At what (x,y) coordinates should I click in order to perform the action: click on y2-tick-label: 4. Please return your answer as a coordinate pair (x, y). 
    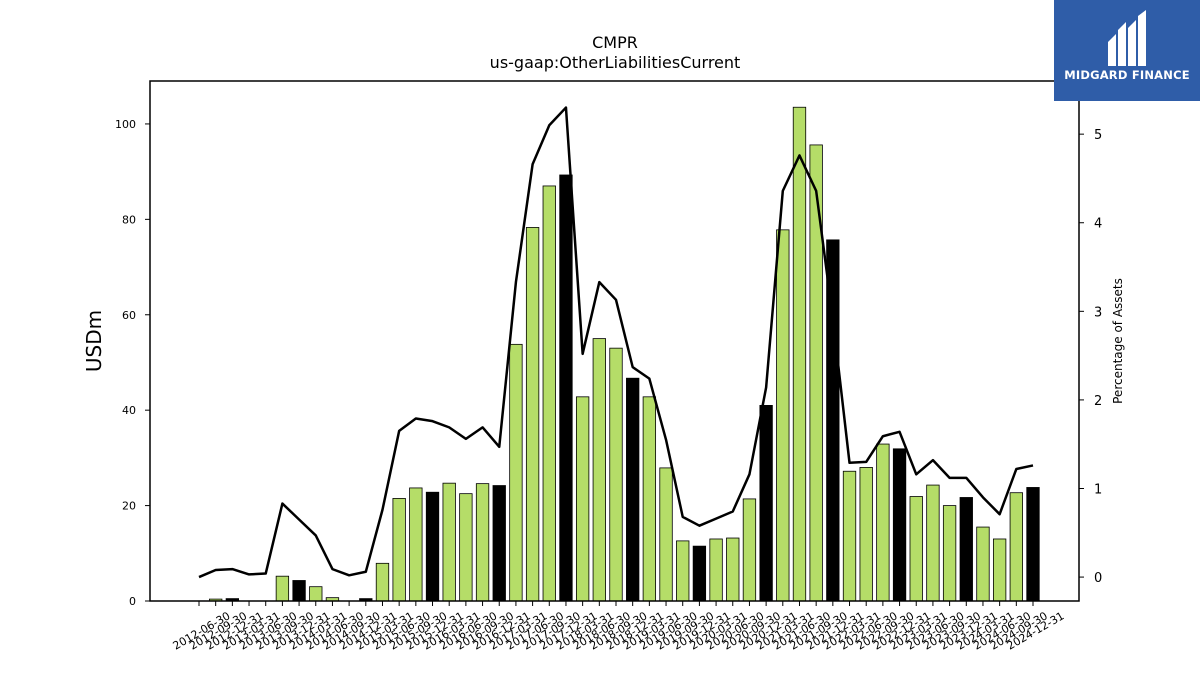
    Looking at the image, I should click on (1098, 224).